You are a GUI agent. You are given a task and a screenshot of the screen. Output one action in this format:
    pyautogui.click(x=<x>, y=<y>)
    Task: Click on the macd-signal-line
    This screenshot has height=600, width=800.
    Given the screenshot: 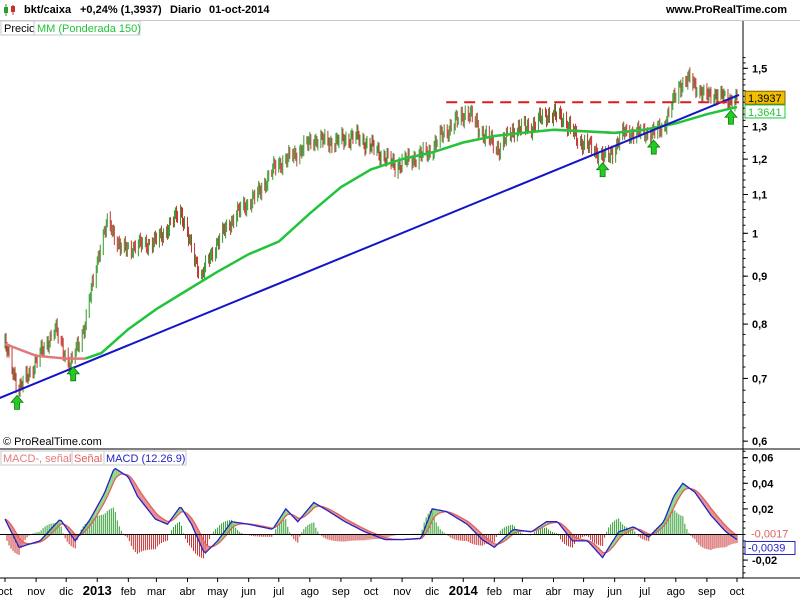 What is the action you would take?
    pyautogui.click(x=371, y=513)
    